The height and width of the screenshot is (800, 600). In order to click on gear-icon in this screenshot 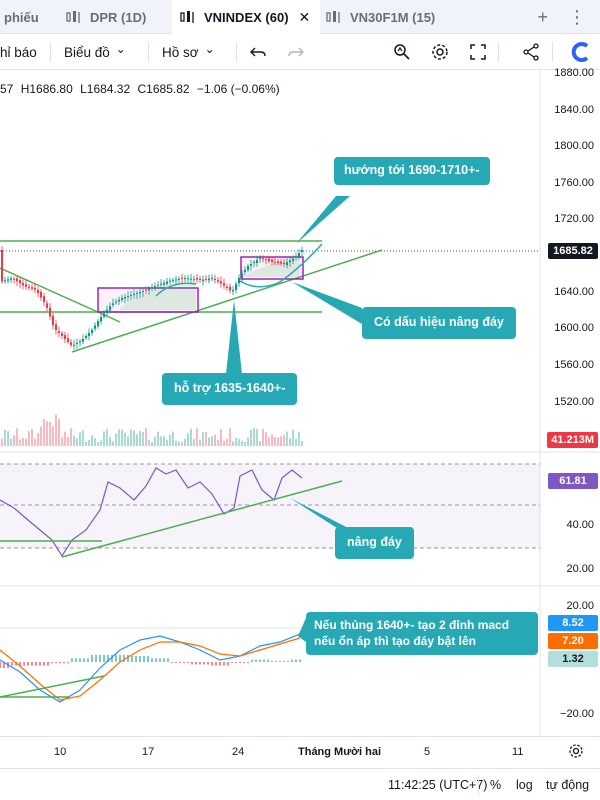, I will do `click(440, 52)`.